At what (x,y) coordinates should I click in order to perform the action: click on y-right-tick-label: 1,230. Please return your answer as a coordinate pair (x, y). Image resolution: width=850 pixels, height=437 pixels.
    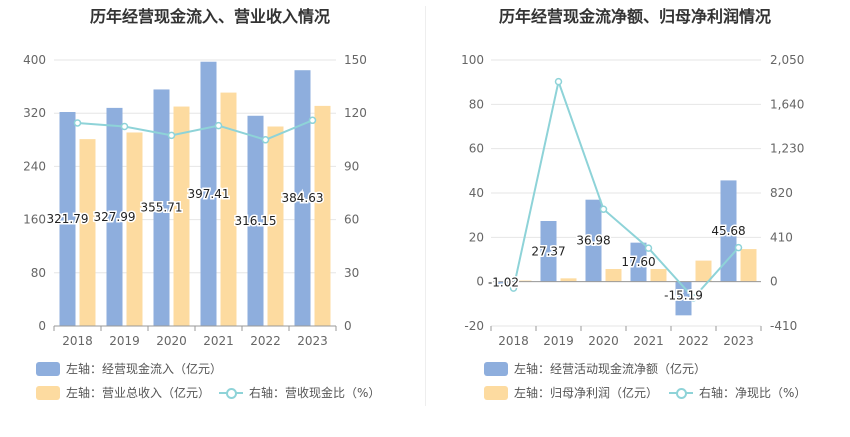
    Looking at the image, I should click on (787, 149).